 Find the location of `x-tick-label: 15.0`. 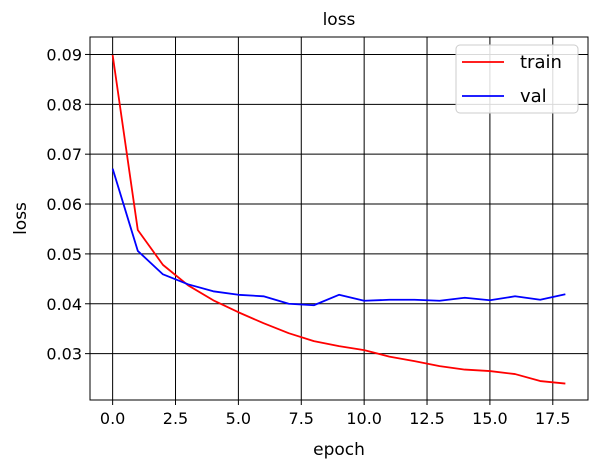

x-tick-label: 15.0 is located at coordinates (490, 418).